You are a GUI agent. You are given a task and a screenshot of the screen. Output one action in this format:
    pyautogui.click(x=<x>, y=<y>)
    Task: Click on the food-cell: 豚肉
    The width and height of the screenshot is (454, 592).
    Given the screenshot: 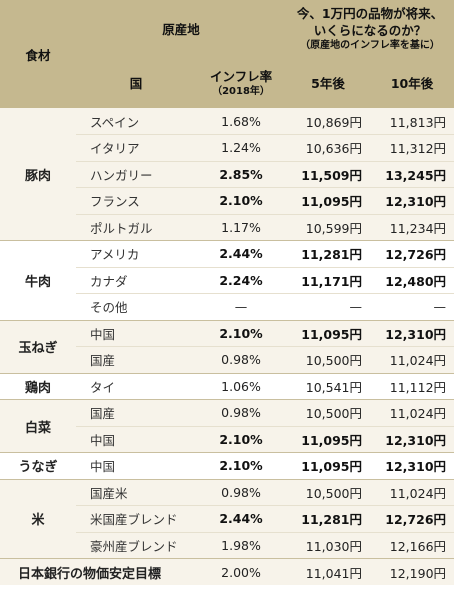 What is the action you would take?
    pyautogui.click(x=38, y=174)
    